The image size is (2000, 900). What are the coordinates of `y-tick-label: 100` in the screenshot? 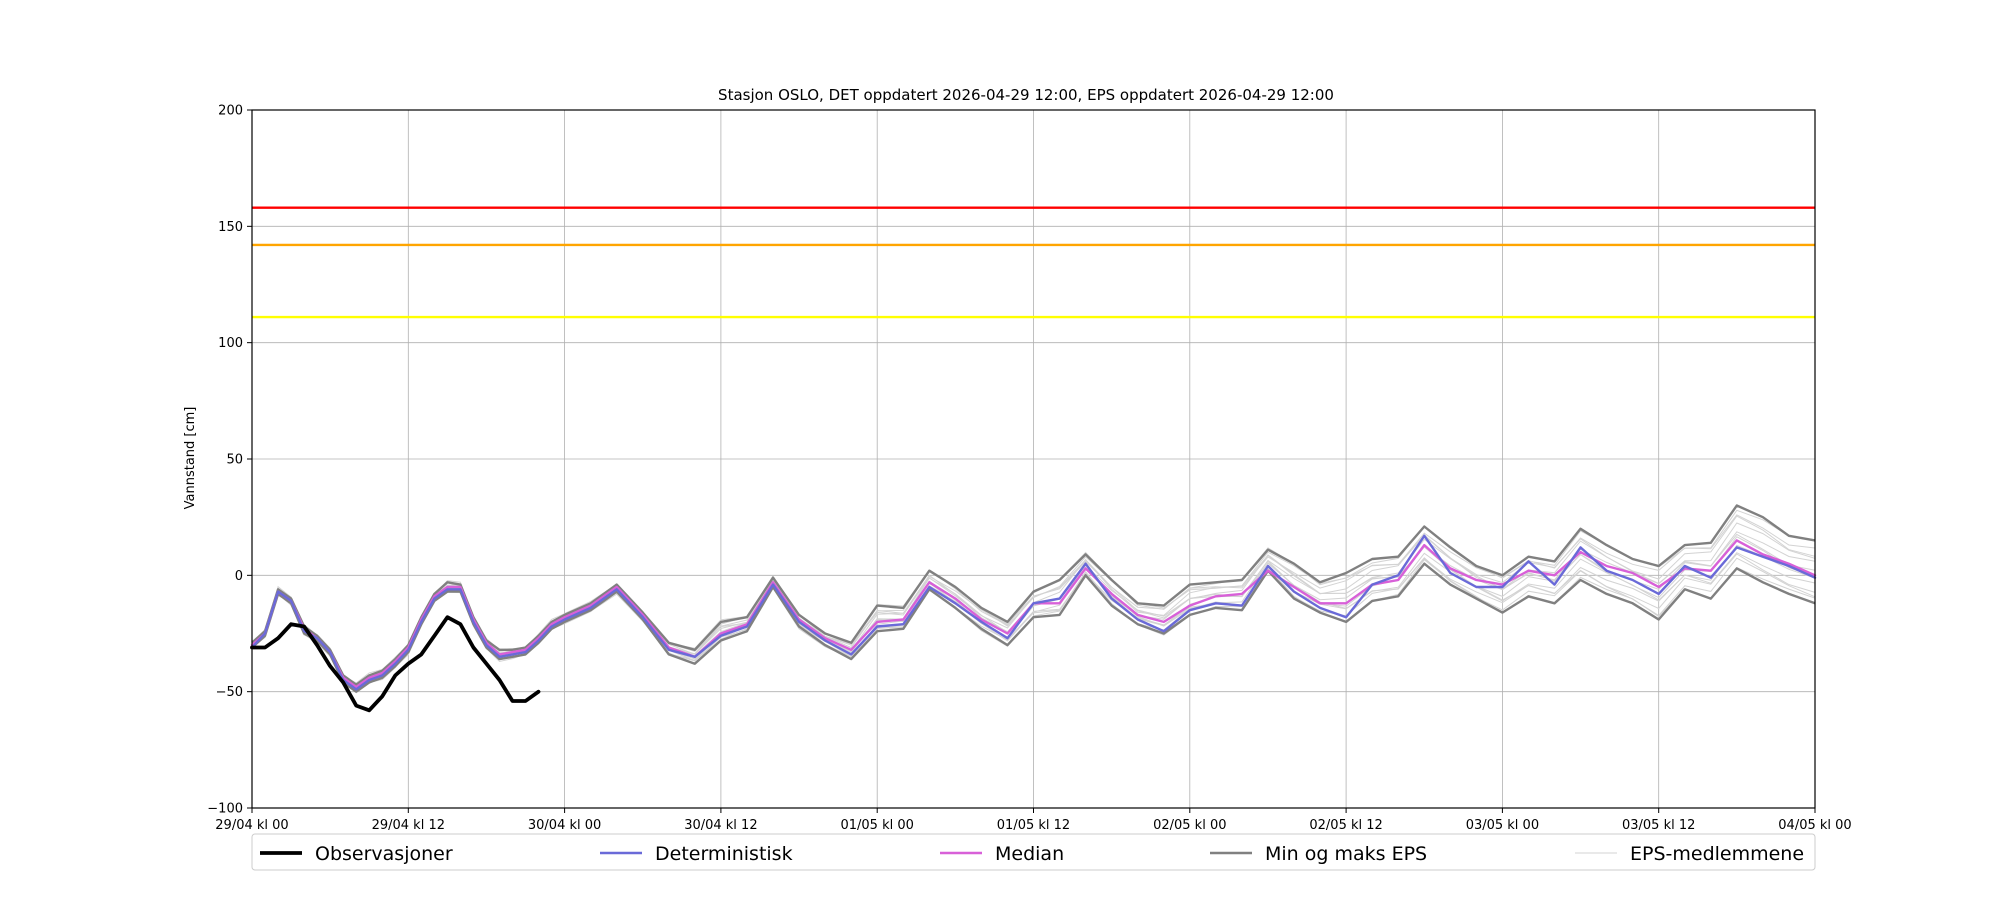 It's located at (230, 343).